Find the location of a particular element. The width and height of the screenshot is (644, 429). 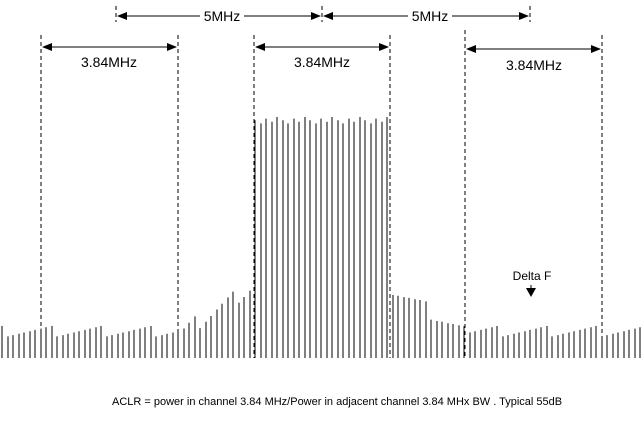

delta-f-arrowhead is located at coordinates (531, 292).